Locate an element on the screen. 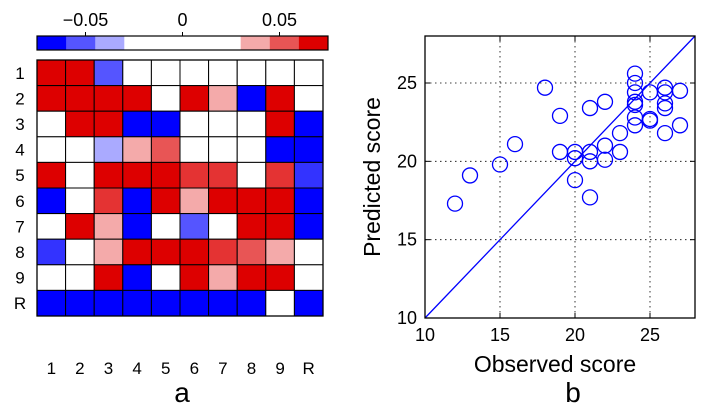 This screenshot has height=410, width=707. panel-label-a: a is located at coordinates (182, 392).